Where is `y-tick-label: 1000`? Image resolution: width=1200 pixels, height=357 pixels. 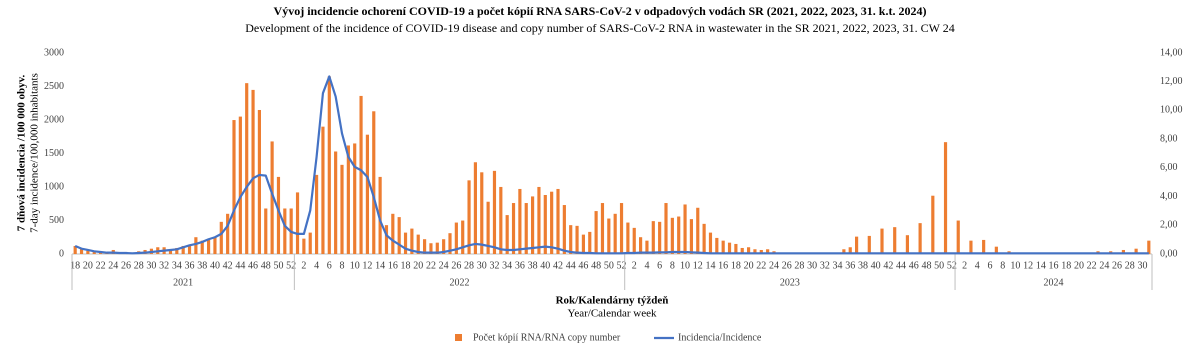 y-tick-label: 1000 is located at coordinates (54, 186).